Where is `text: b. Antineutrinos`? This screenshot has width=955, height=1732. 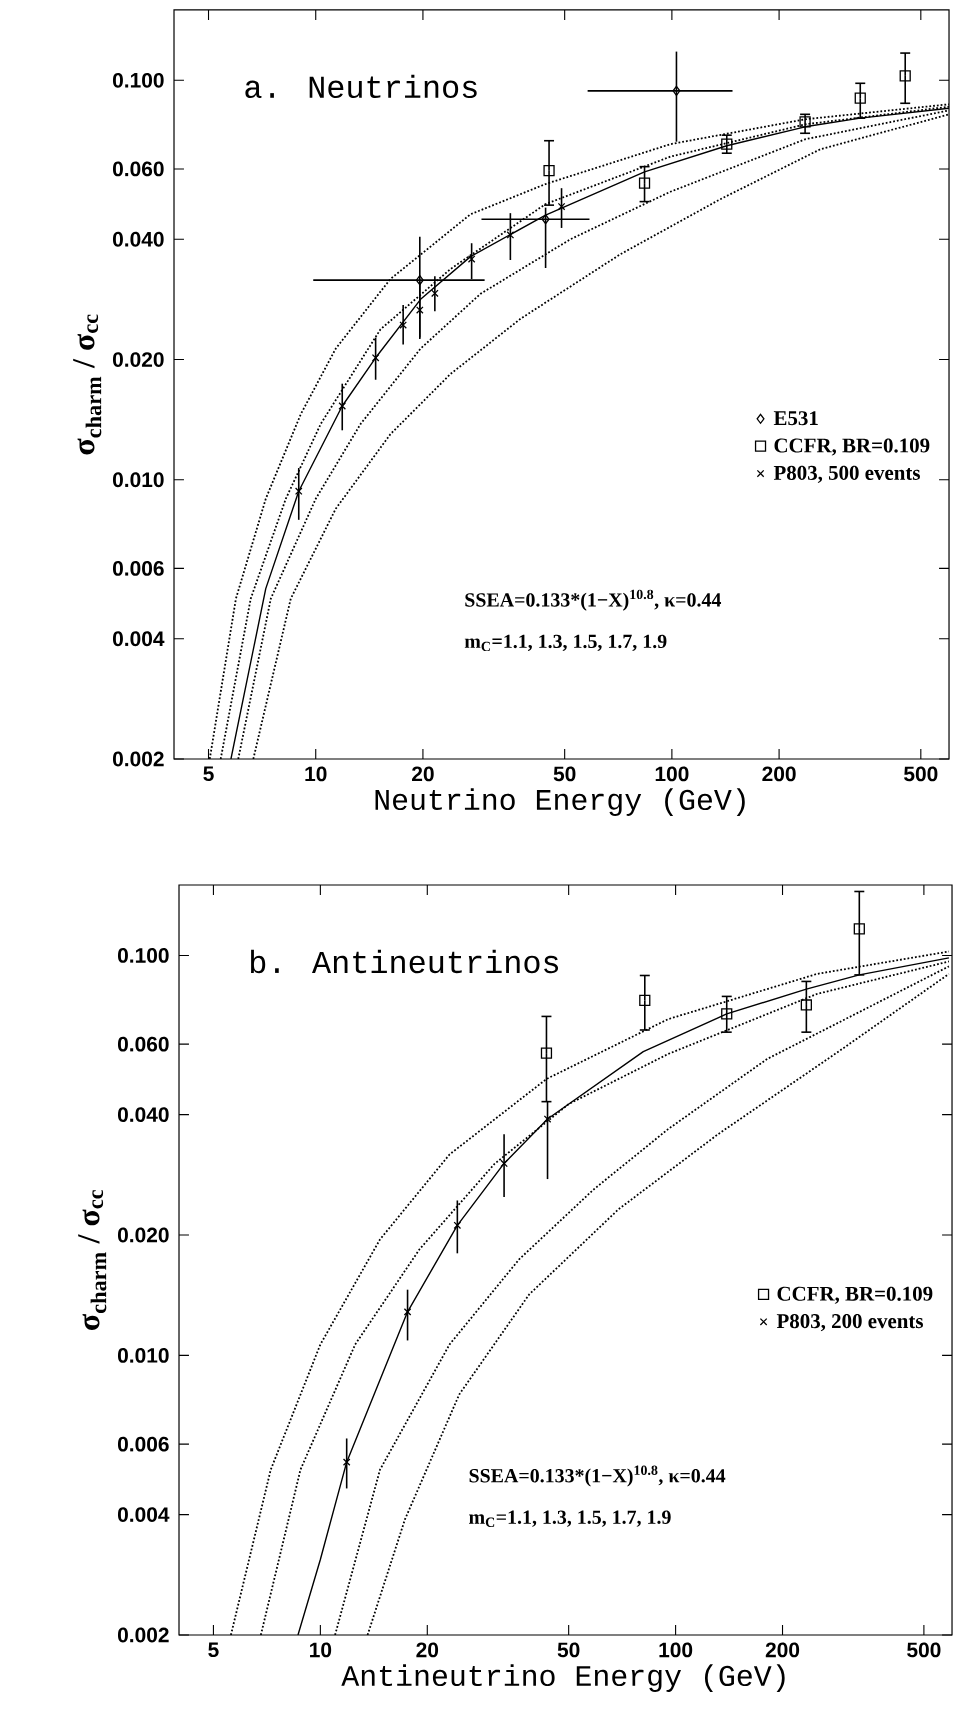
text: b. Antineutrinos is located at coordinates (405, 961).